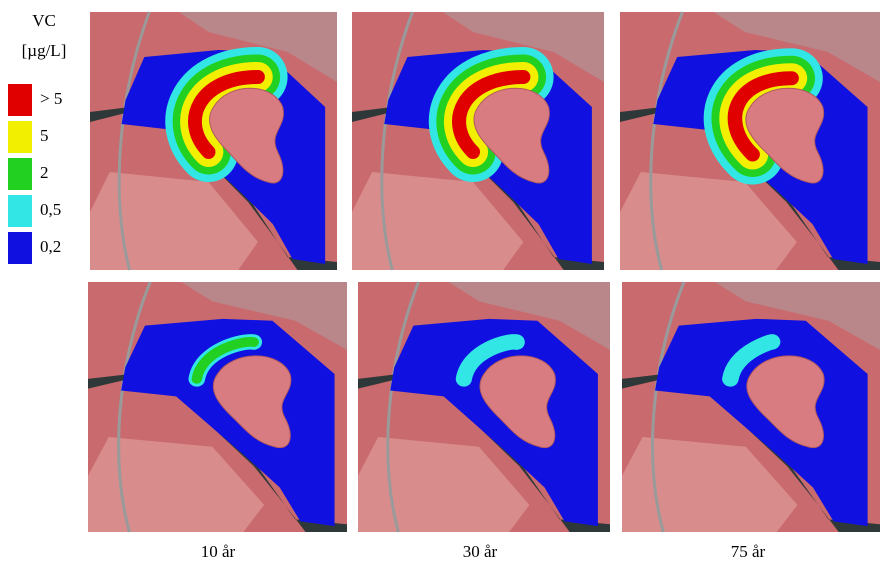  What do you see at coordinates (748, 551) in the screenshot?
I see `column-label: 75 år` at bounding box center [748, 551].